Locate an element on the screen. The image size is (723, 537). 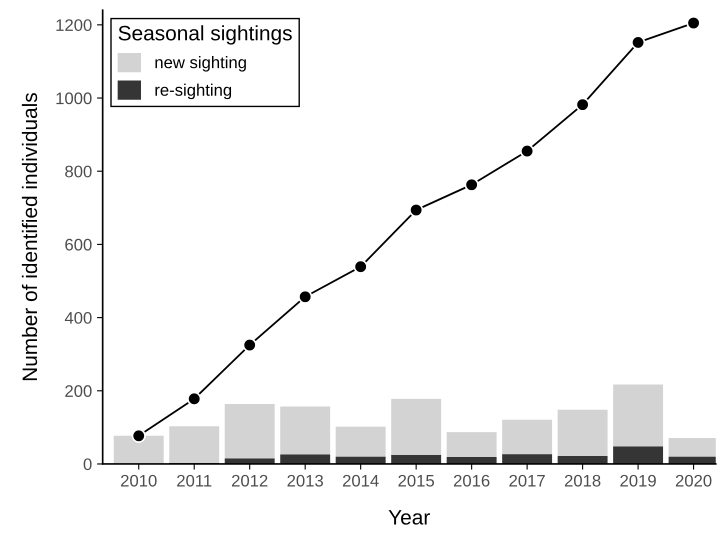
y-tick-label: 200 is located at coordinates (78, 391).